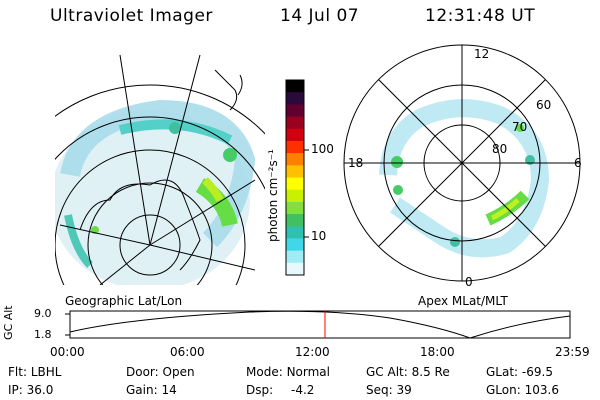 Image resolution: width=600 pixels, height=400 pixels. Describe the element at coordinates (463, 301) in the screenshot. I see `right-panel-label: Apex MLat/MLT` at that location.